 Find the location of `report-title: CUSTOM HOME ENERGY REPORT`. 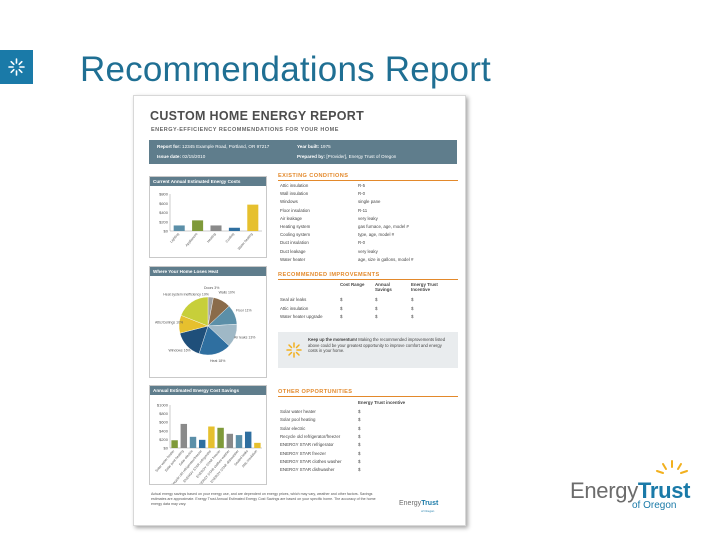

report-title: CUSTOM HOME ENERGY REPORT is located at coordinates (257, 116).